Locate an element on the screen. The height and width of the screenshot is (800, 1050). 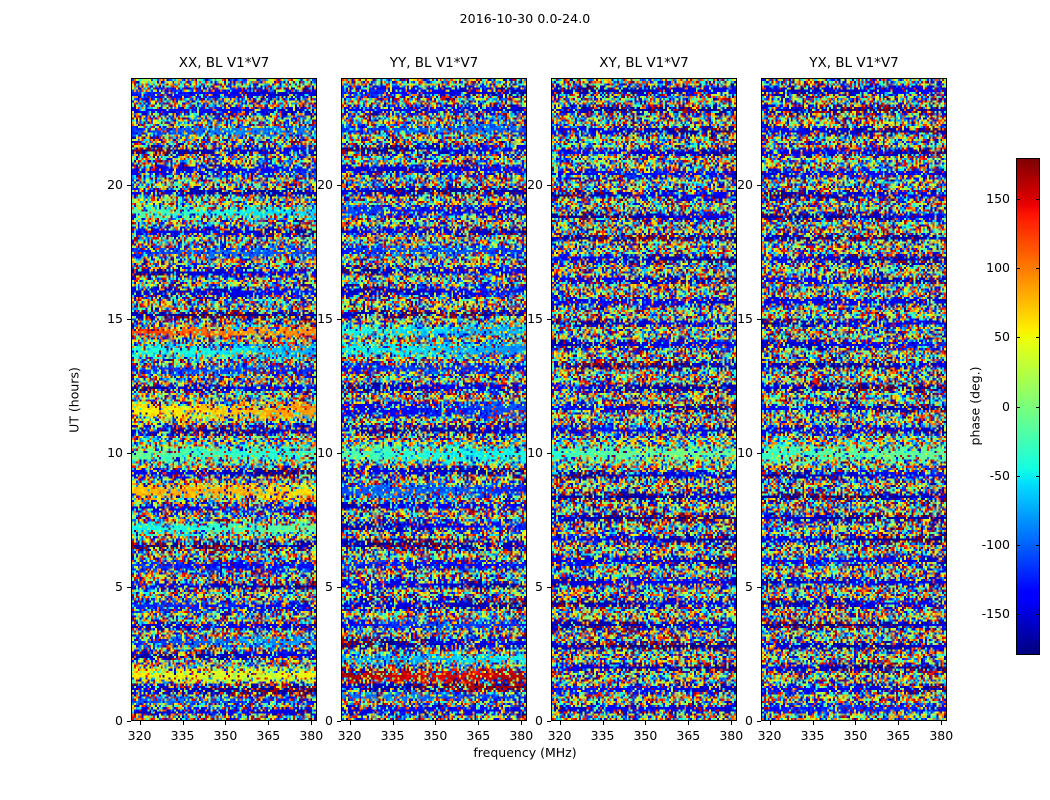
panel-title-xy: XY, BL V1*V7 is located at coordinates (644, 63).